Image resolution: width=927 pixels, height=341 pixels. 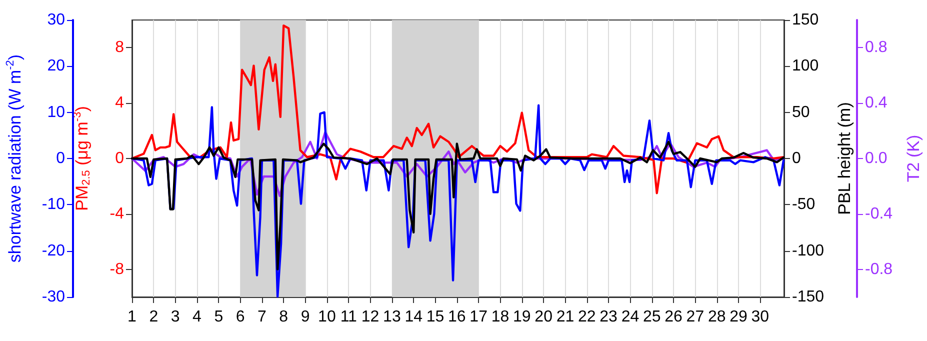 What do you see at coordinates (522, 317) in the screenshot?
I see `x-tick-label: 19` at bounding box center [522, 317].